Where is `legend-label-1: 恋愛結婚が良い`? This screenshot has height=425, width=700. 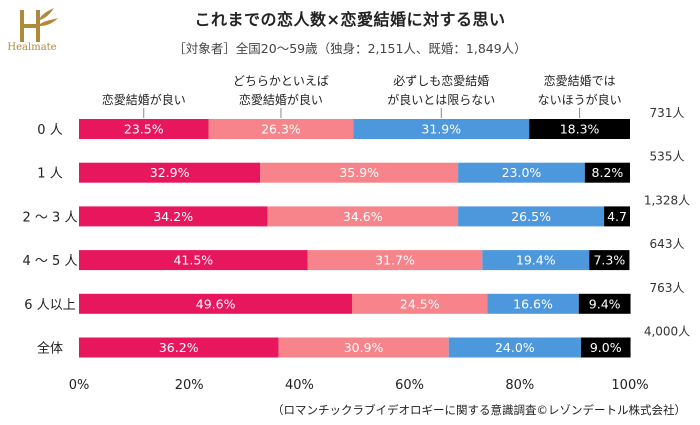 legend-label-1: 恋愛結婚が良い is located at coordinates (144, 99).